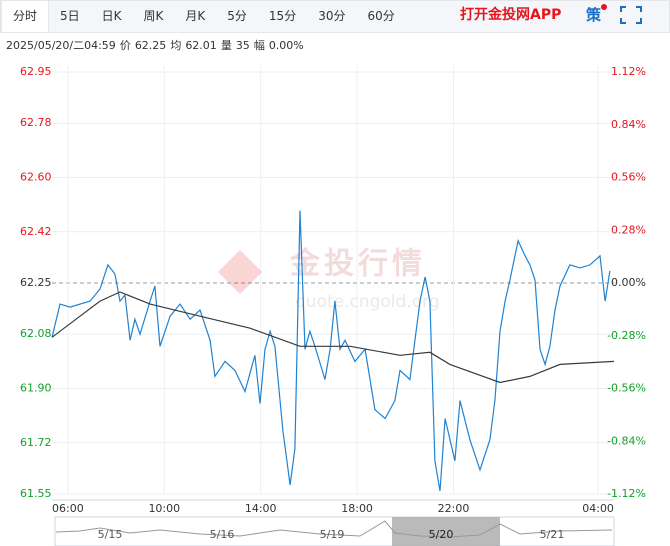  What do you see at coordinates (36, 333) in the screenshot?
I see `y-tick-label: 62.08` at bounding box center [36, 333].